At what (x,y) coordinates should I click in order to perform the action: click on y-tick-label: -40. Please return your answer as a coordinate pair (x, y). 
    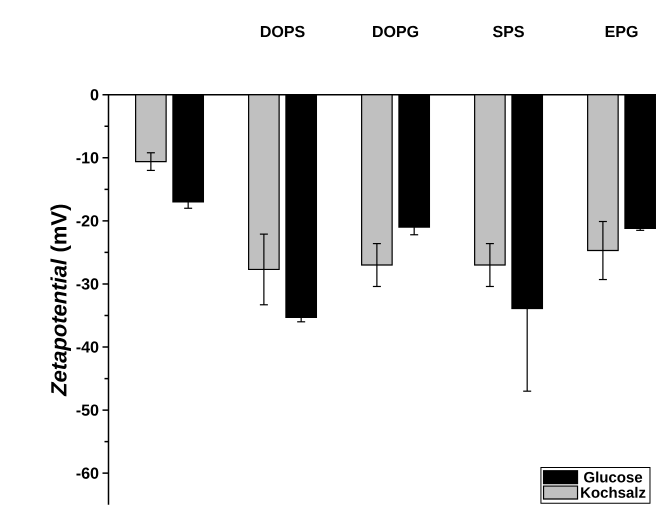
    Looking at the image, I should click on (87, 347).